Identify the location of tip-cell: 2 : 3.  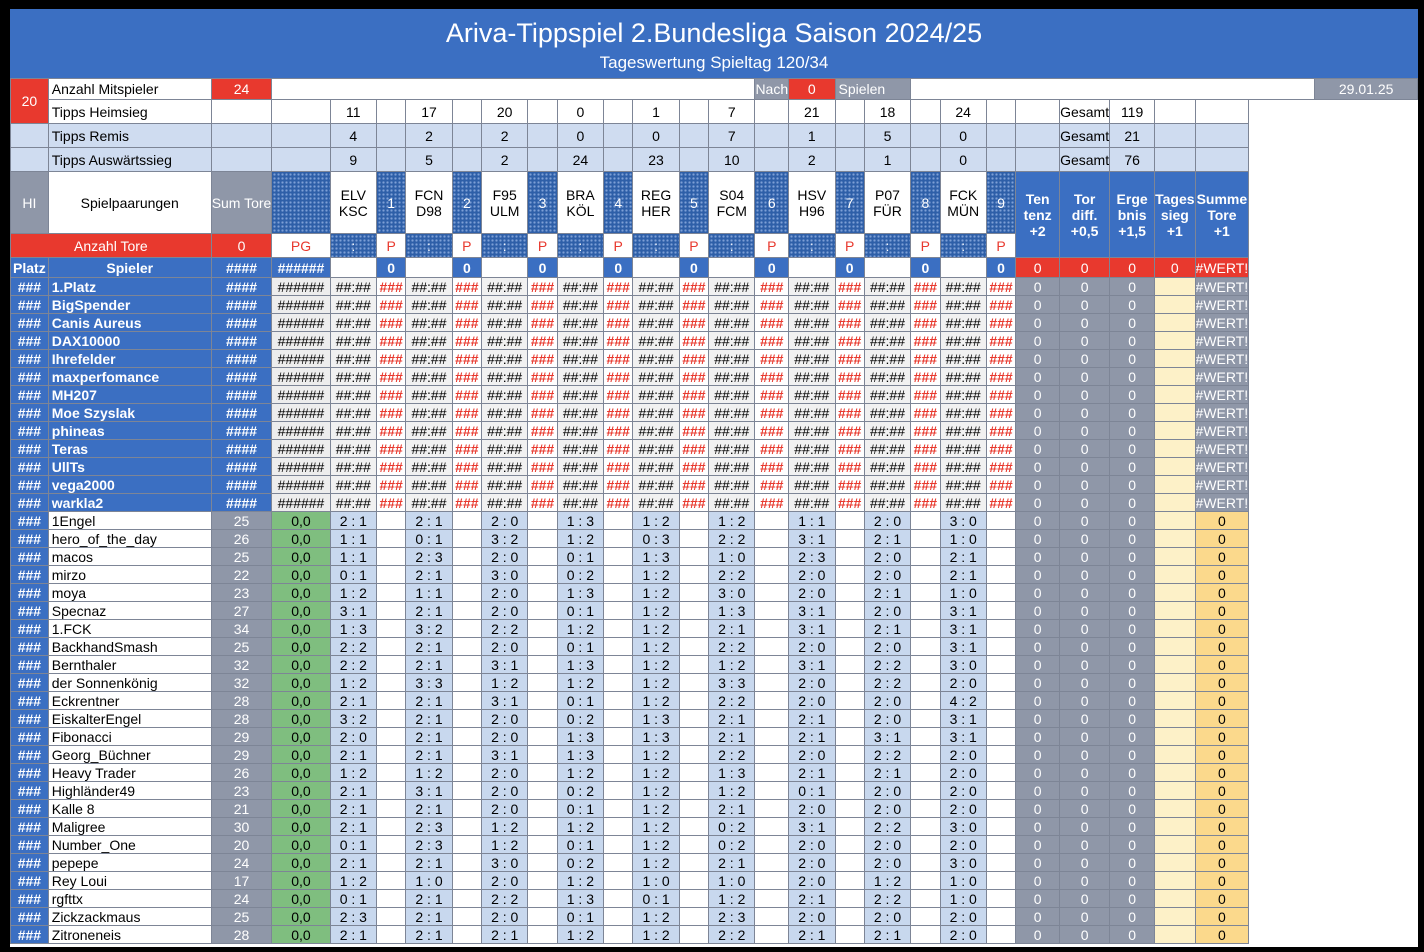
(429, 826).